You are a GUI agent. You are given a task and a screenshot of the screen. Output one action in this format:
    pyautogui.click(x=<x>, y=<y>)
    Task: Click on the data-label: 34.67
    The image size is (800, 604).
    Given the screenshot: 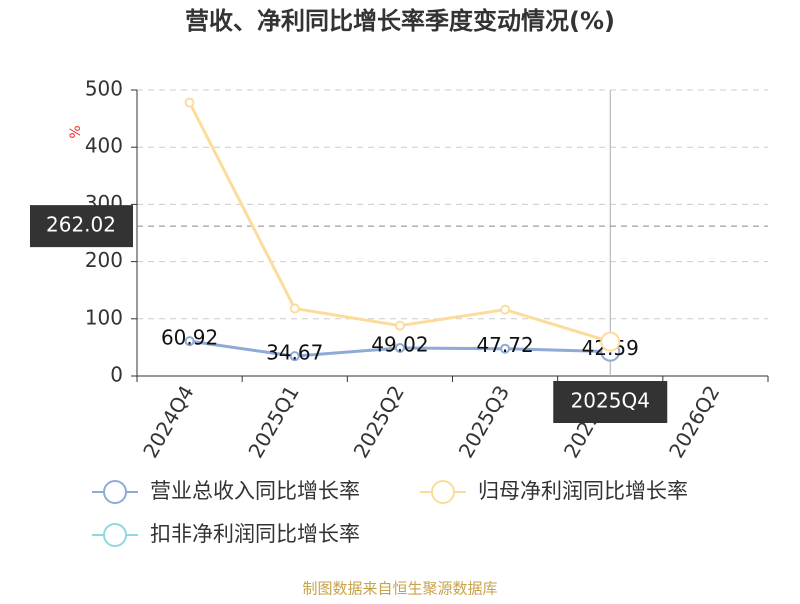 What is the action you would take?
    pyautogui.click(x=294, y=353)
    